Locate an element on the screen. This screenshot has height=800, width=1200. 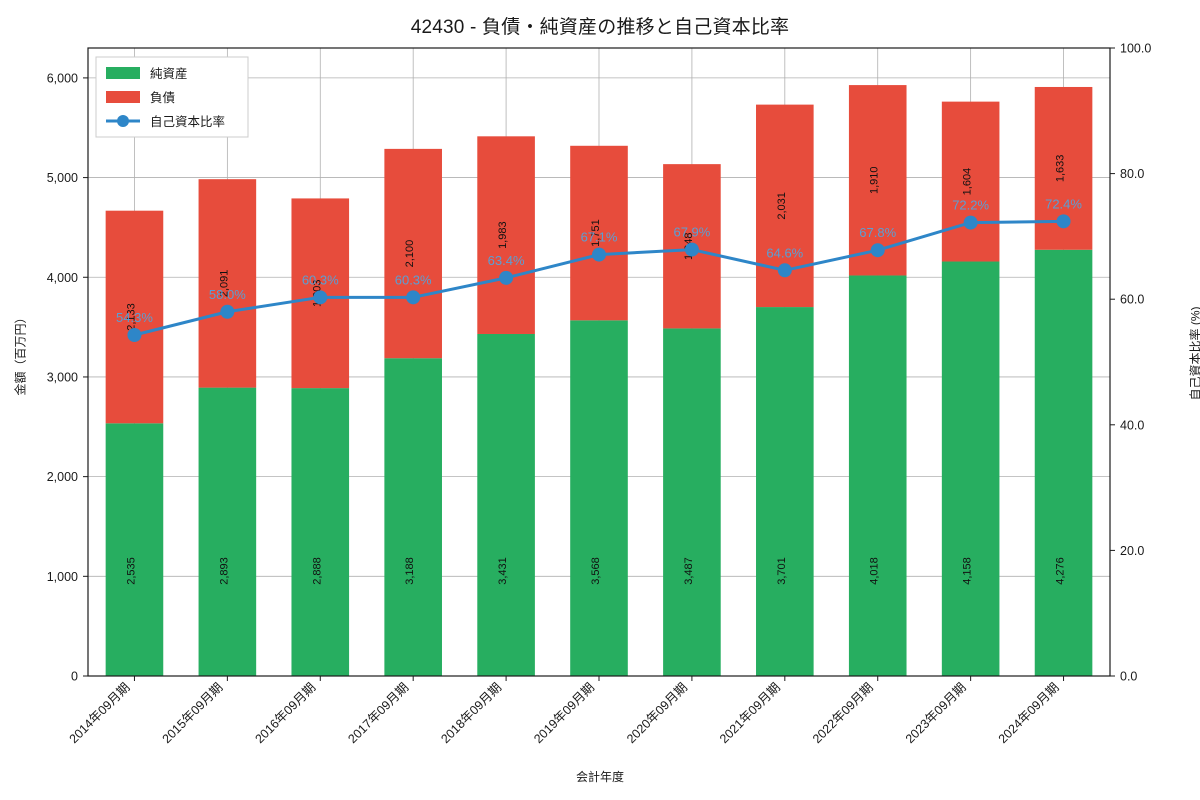
y-axis-tick-label-left: 4,000 is located at coordinates (62, 278).